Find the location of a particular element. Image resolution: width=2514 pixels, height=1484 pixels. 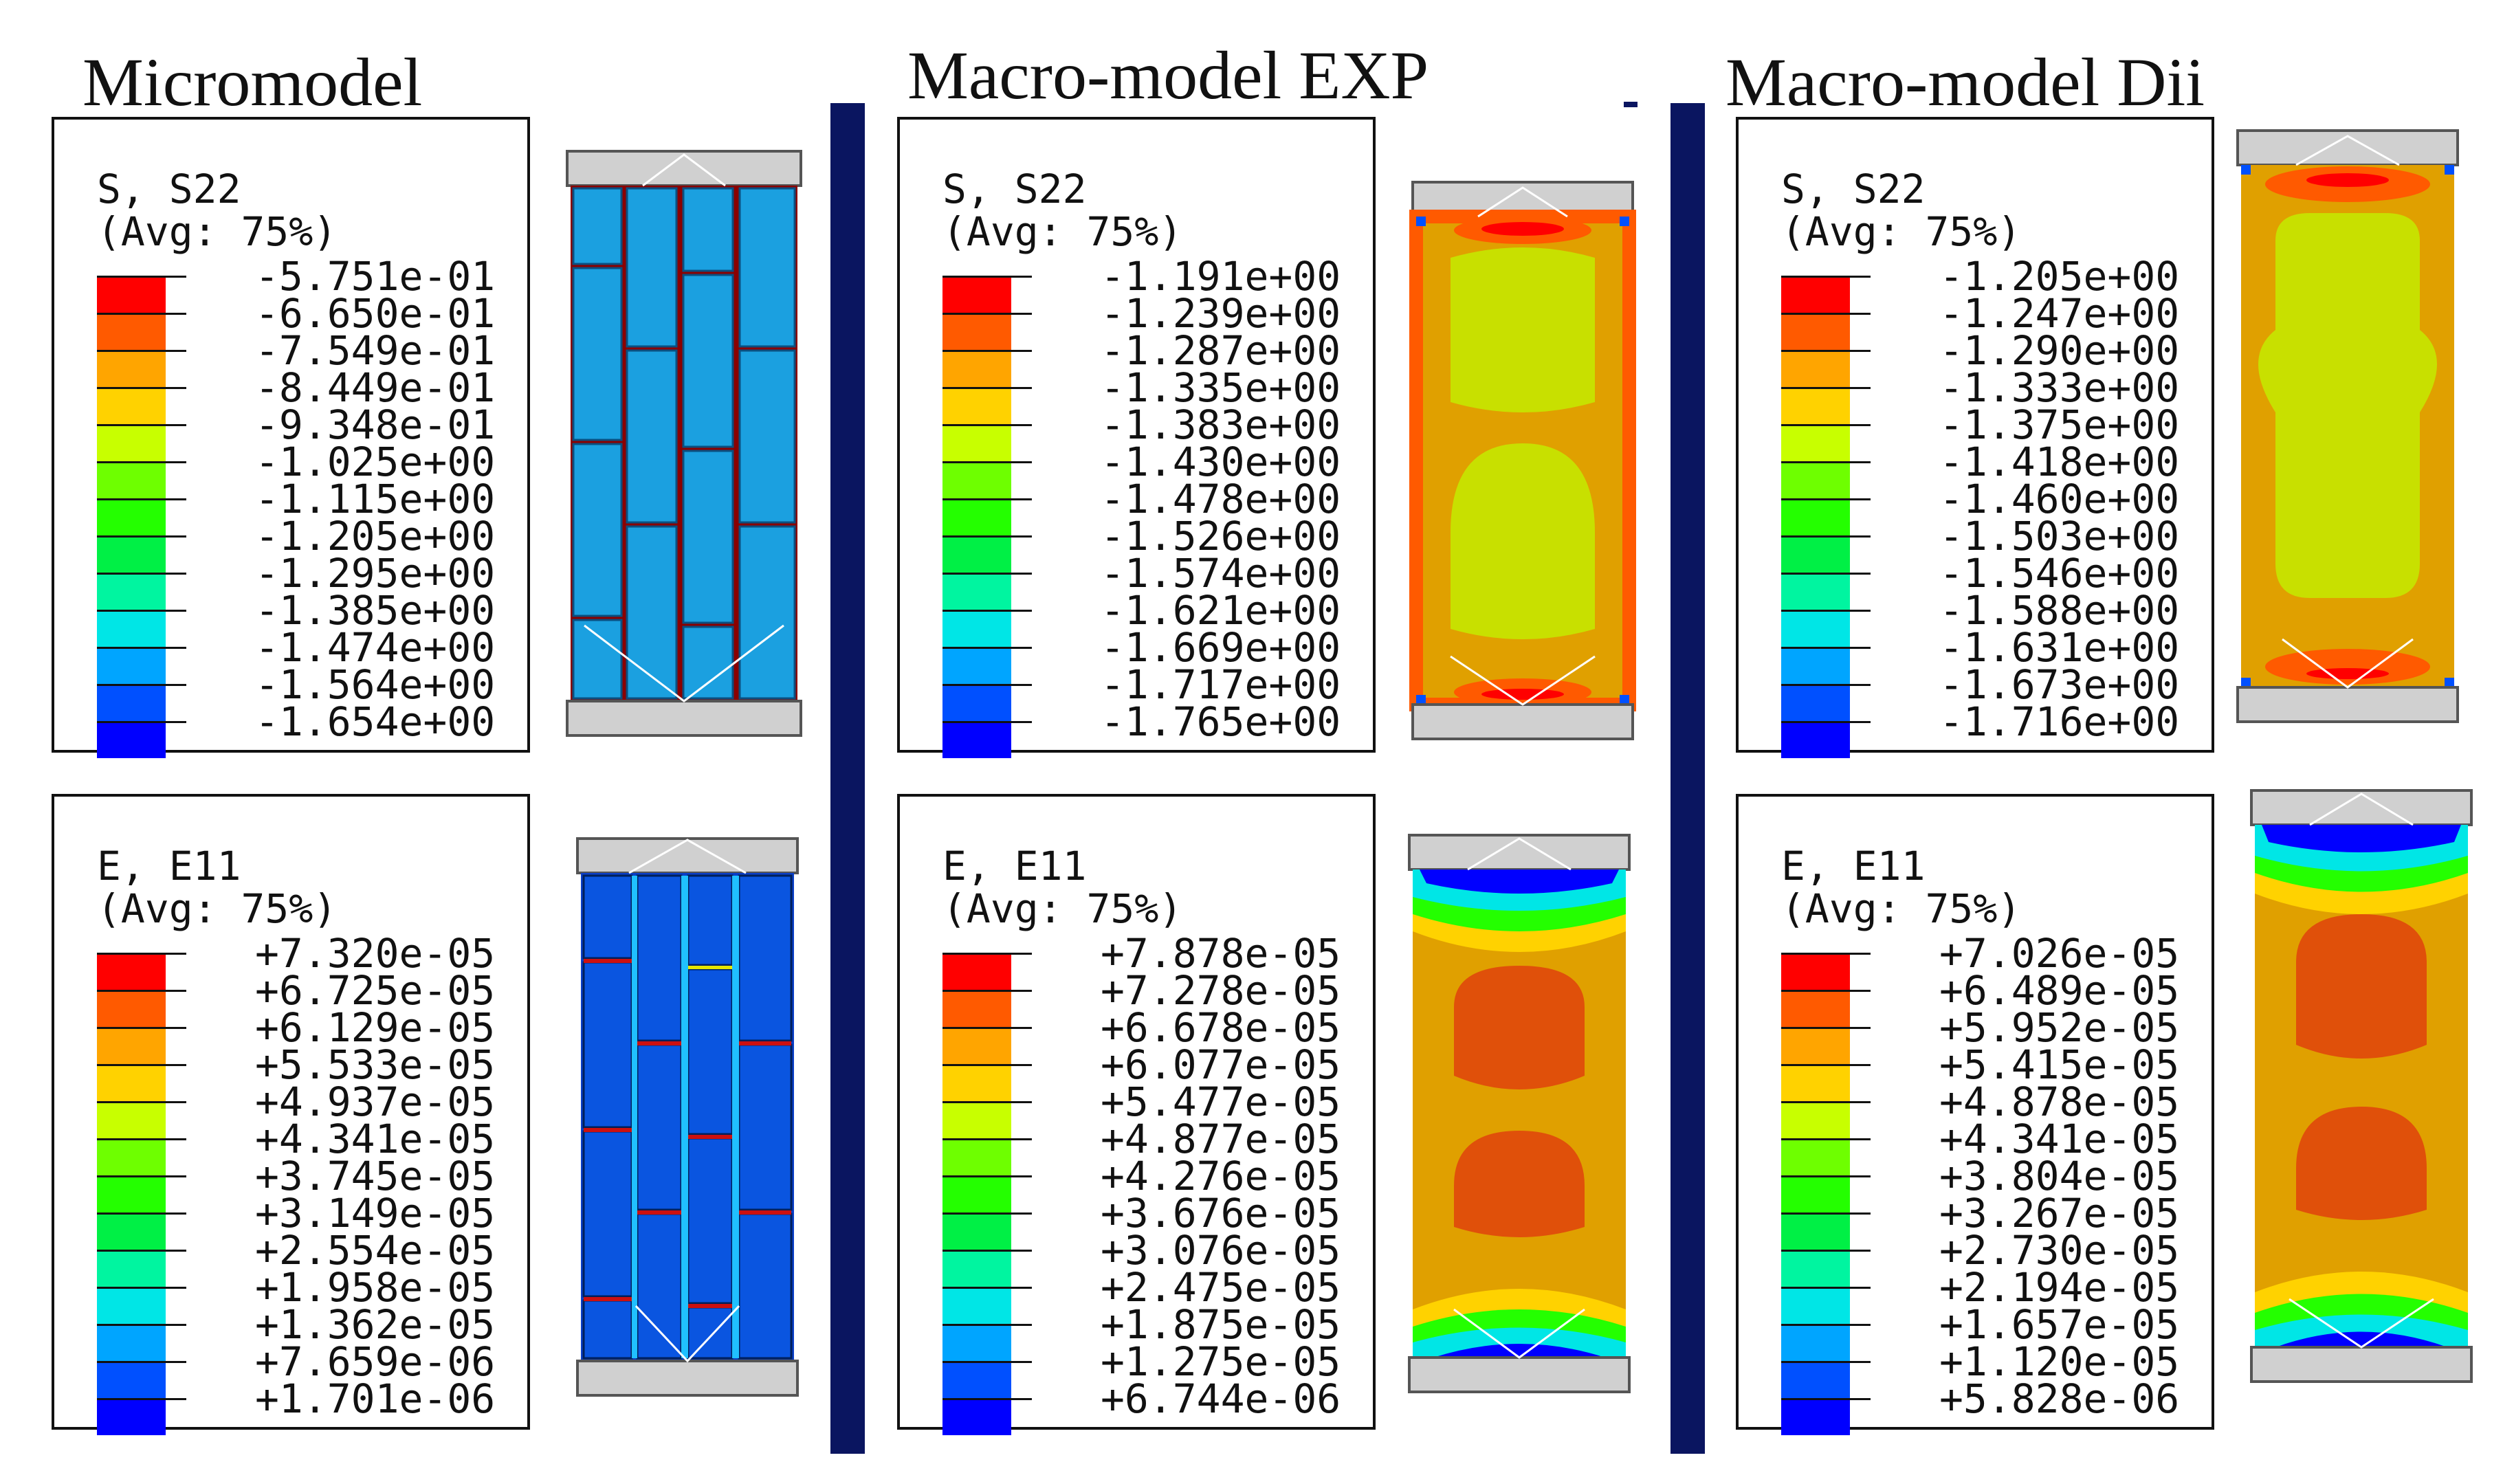

scale-value: +4.878e-05 is located at coordinates (2060, 1101).